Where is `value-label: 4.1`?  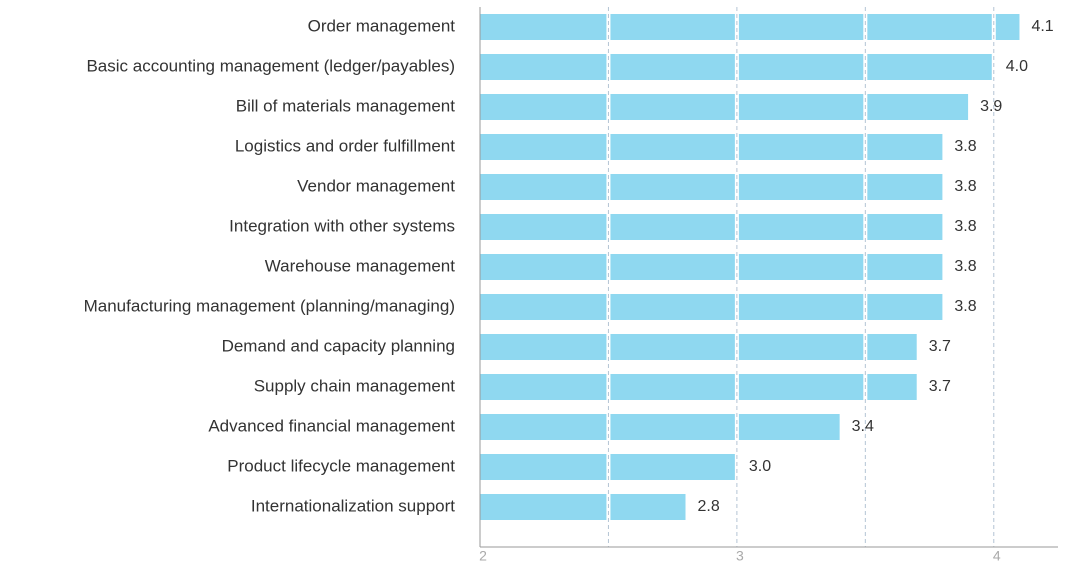 value-label: 4.1 is located at coordinates (1042, 26).